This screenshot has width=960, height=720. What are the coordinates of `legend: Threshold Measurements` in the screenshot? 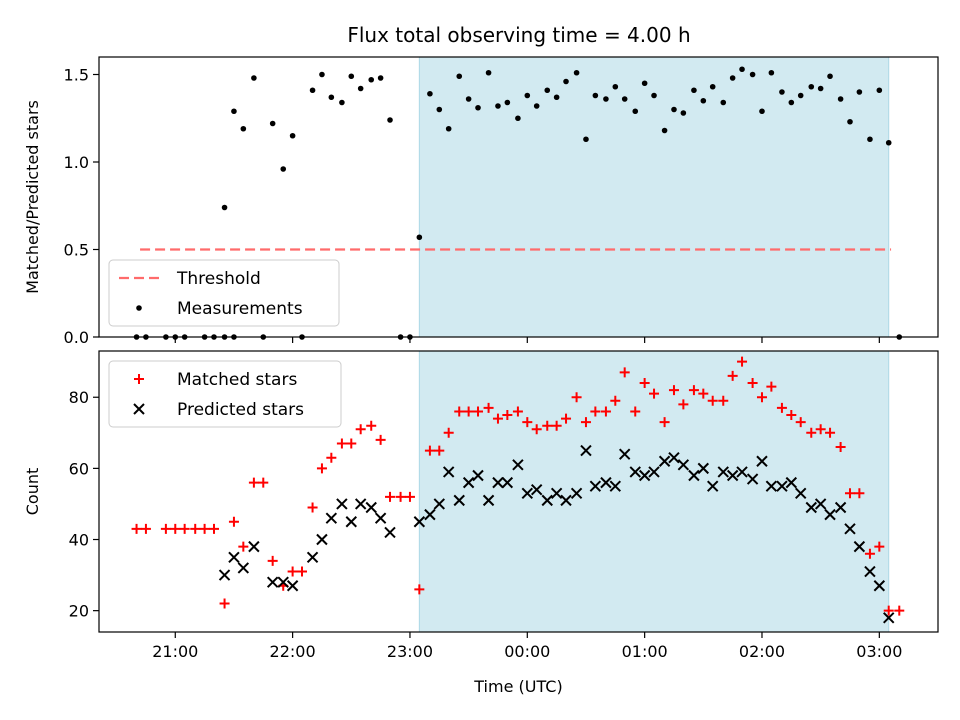 It's located at (224, 293).